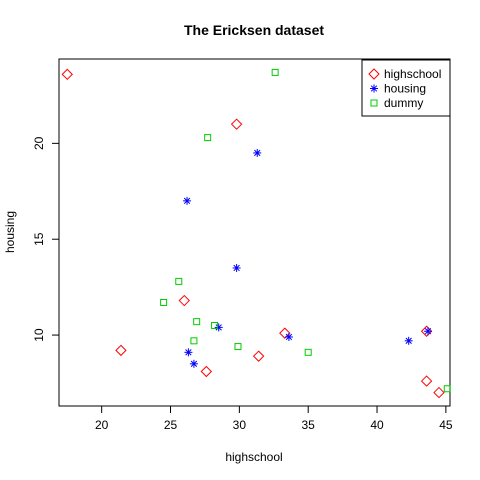  Describe the element at coordinates (446, 425) in the screenshot. I see `x-tick-label: 45` at that location.